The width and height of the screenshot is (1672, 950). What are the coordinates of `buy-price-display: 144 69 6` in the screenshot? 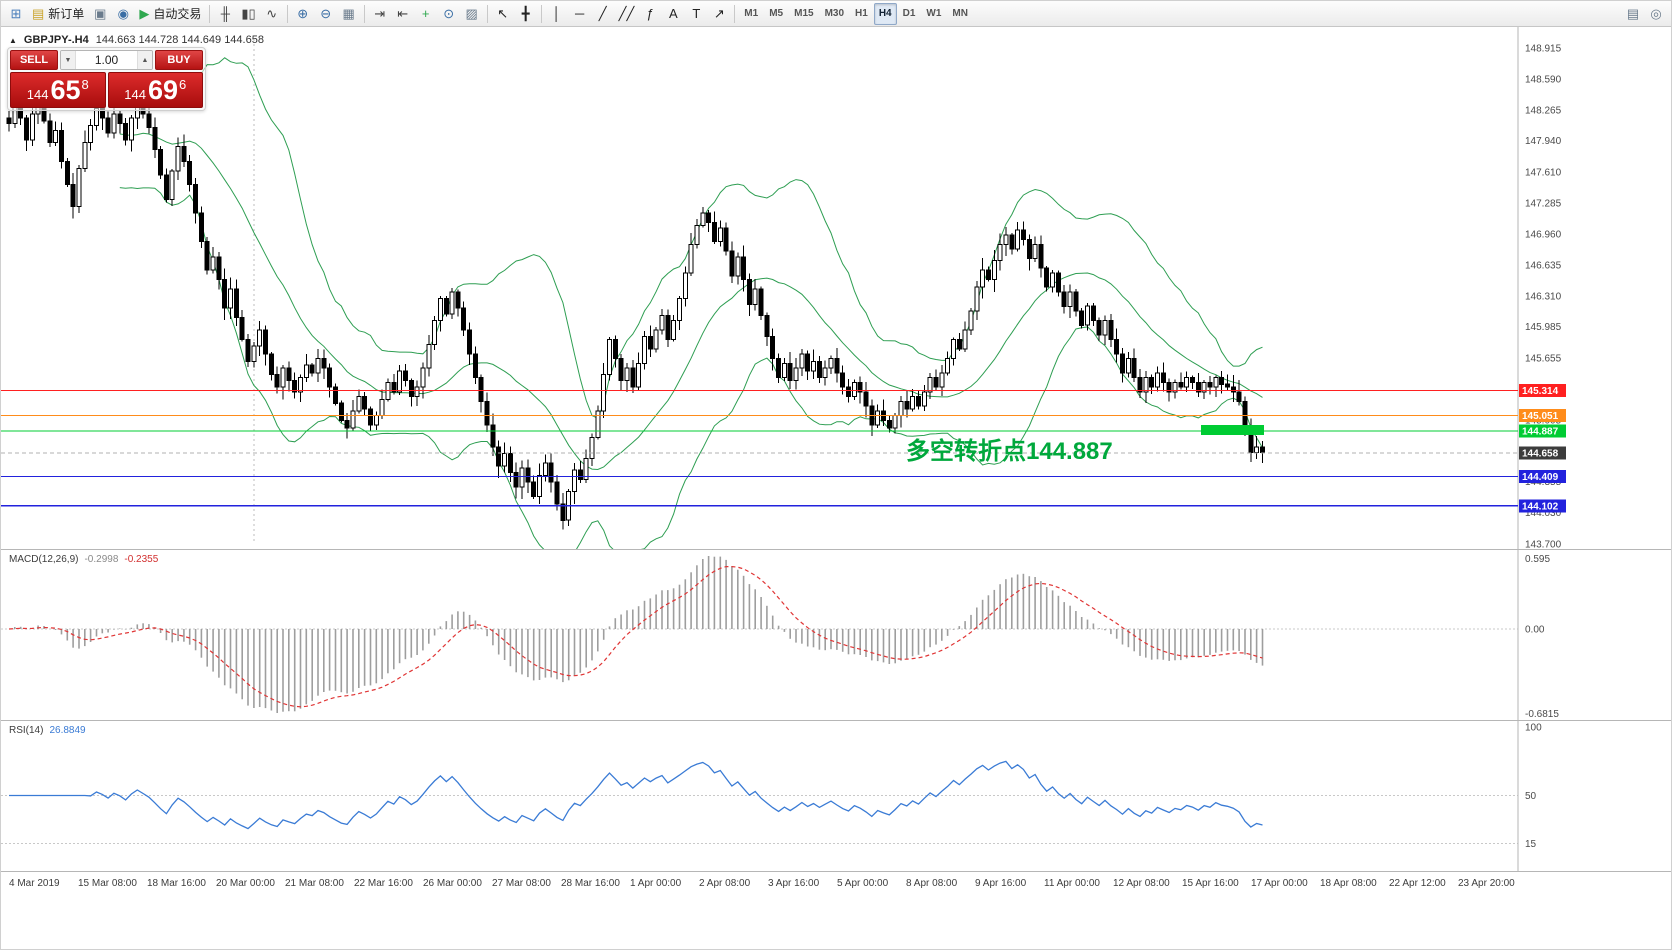 It's located at (155, 90).